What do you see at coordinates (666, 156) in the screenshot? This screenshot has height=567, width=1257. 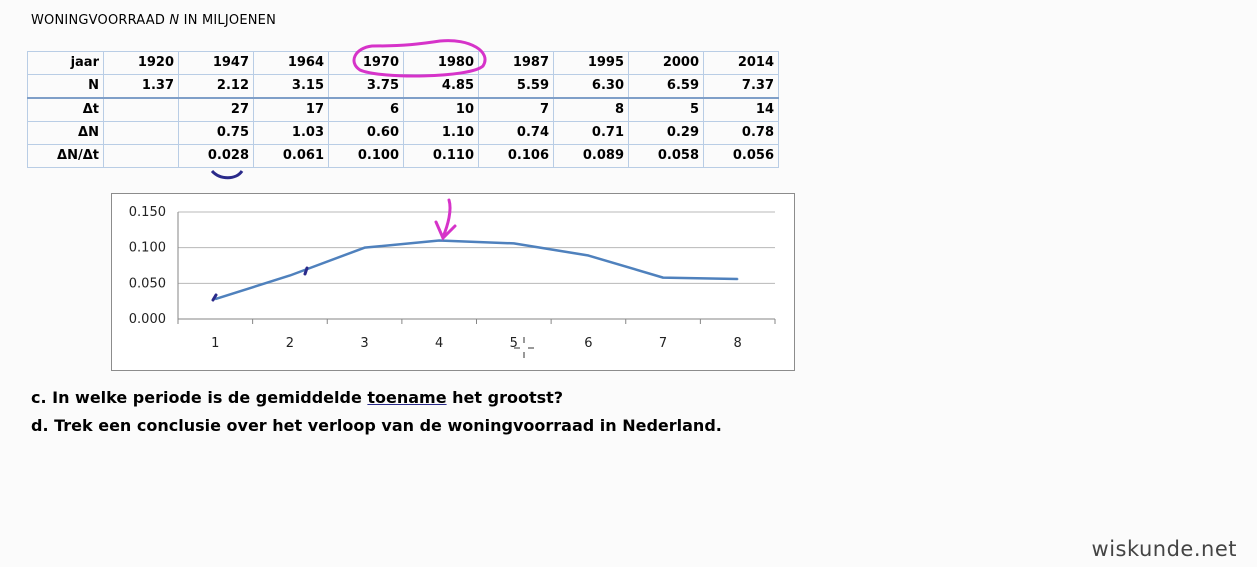 I see `table-cell: 0.058` at bounding box center [666, 156].